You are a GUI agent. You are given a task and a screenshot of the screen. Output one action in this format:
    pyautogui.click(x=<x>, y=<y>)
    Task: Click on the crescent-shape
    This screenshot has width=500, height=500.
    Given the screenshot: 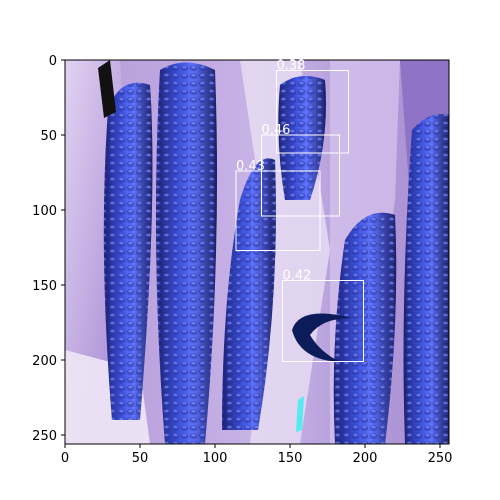 What is the action you would take?
    pyautogui.click(x=322, y=337)
    